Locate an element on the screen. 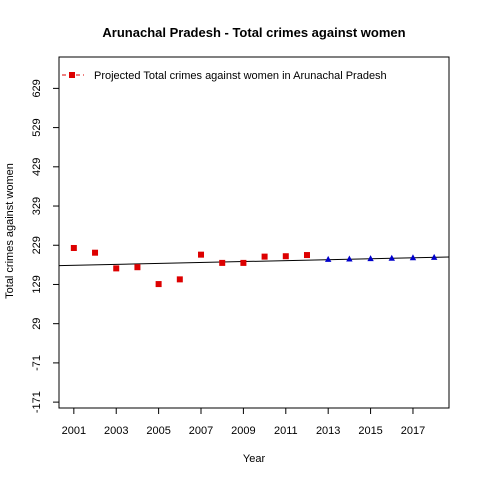  y-tick-label: 529 is located at coordinates (37, 127).